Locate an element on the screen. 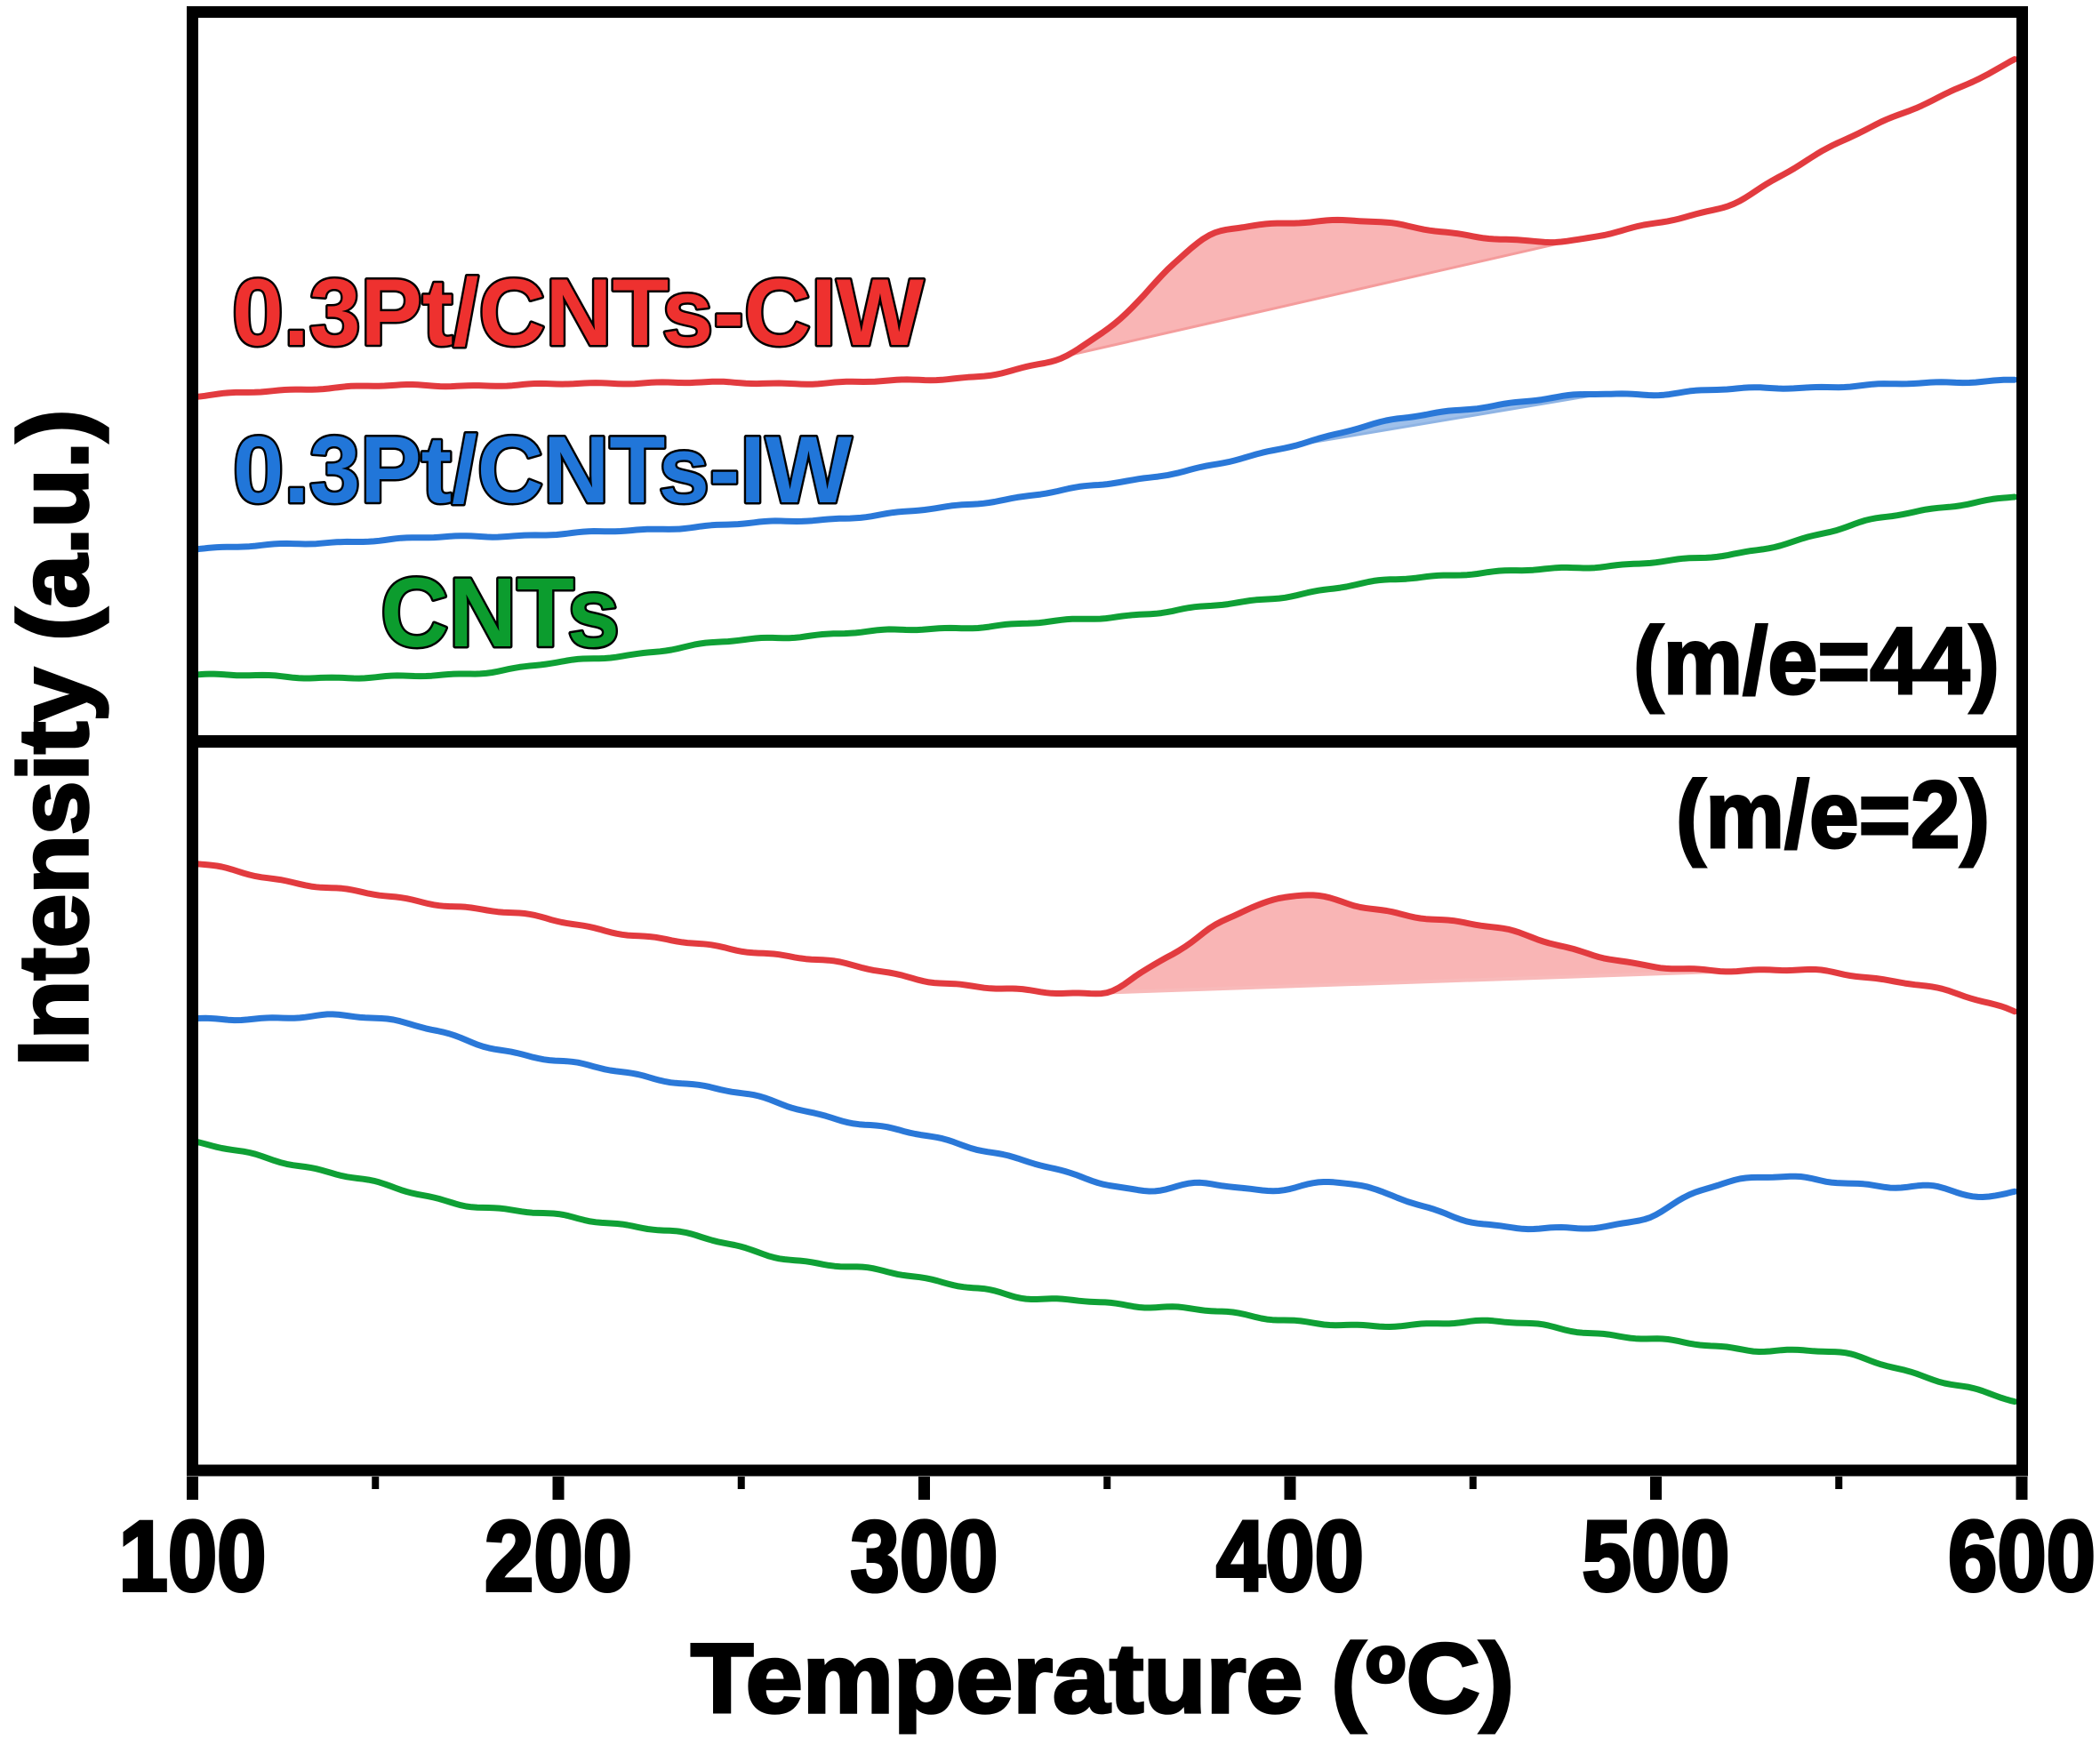 This screenshot has width=2100, height=1754. svg-text: 100 is located at coordinates (193, 1556).